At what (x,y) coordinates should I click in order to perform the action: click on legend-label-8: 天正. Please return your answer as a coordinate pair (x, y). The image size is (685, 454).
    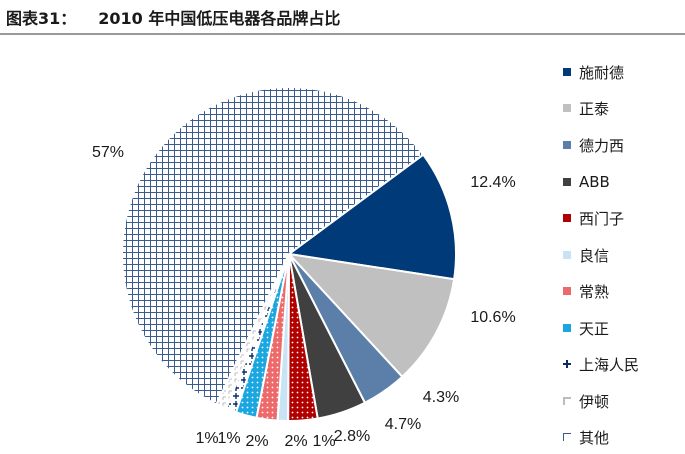
    Looking at the image, I should click on (594, 328).